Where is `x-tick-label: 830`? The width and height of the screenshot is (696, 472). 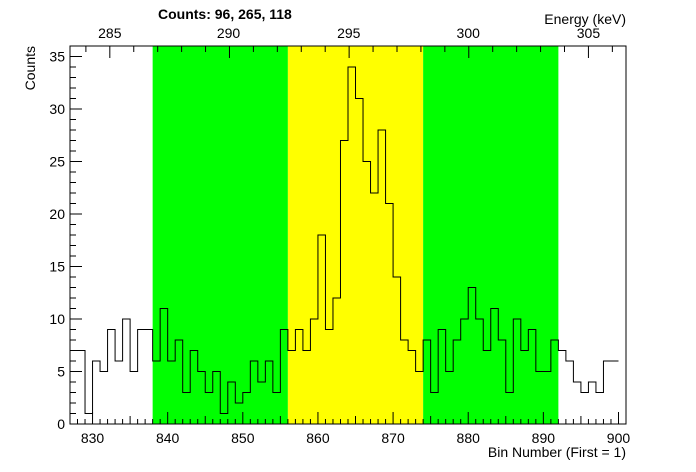 x-tick-label: 830 is located at coordinates (93, 438).